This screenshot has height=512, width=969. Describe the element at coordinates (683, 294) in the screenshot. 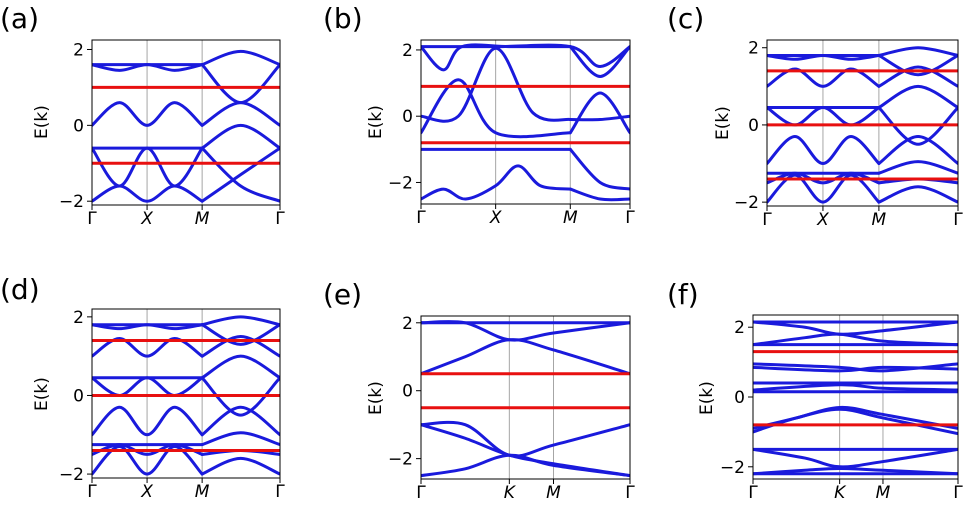

I see `panel-letter: (f)` at that location.